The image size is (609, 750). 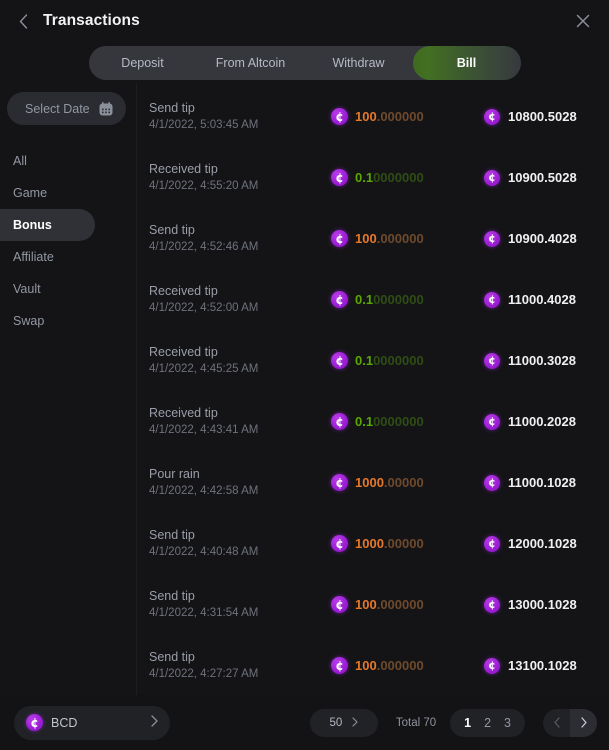 I want to click on sidebar-item-swap-label: Swap, so click(x=29, y=321).